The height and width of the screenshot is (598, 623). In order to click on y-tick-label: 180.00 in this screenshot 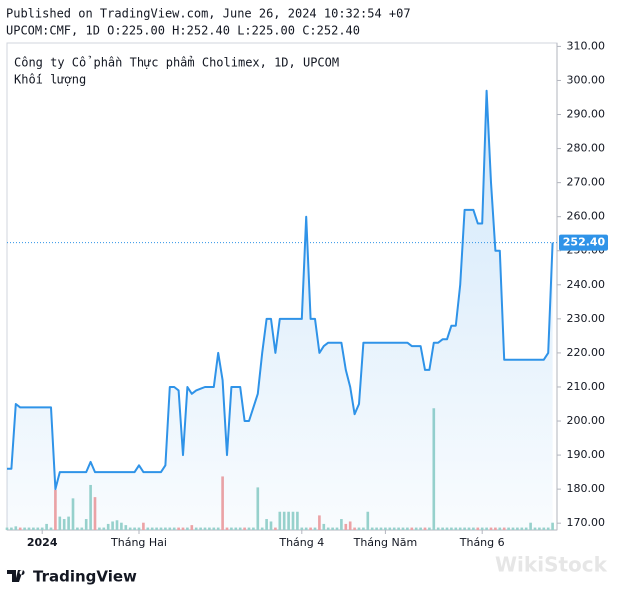, I will do `click(586, 488)`.